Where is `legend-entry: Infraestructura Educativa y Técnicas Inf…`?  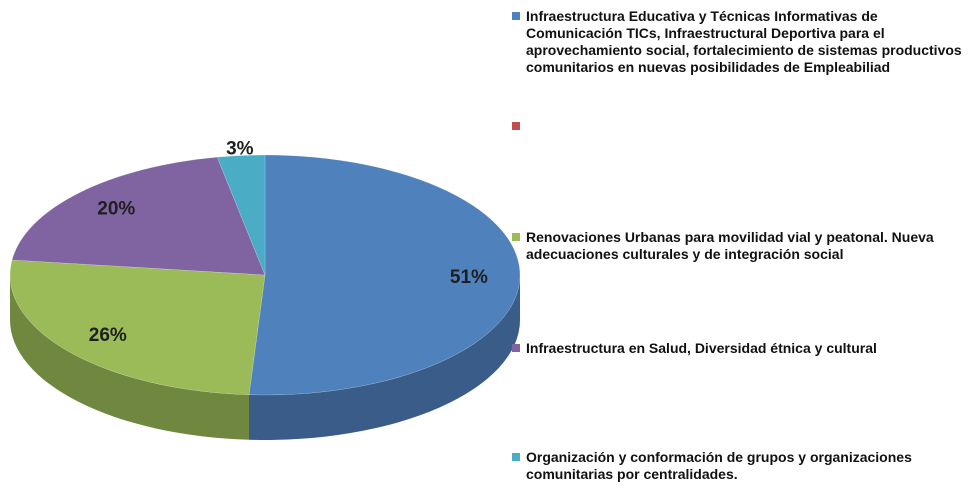
legend-entry: Infraestructura Educativa y Técnicas Inf… is located at coordinates (742, 42).